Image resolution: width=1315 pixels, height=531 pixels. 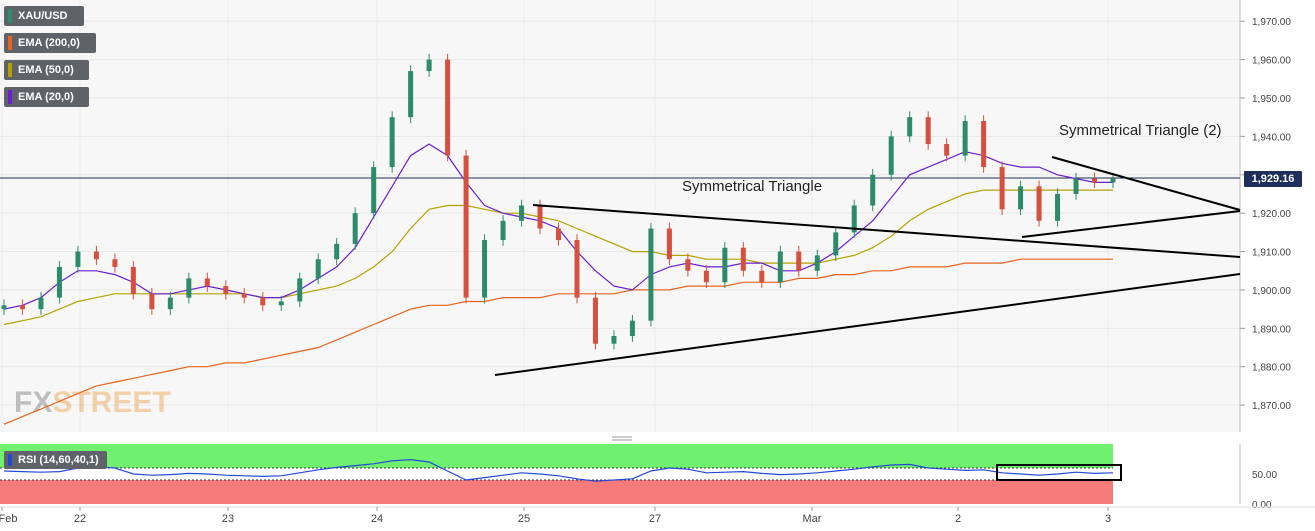 What do you see at coordinates (10, 460) in the screenshot?
I see `rsi-color-swatch` at bounding box center [10, 460].